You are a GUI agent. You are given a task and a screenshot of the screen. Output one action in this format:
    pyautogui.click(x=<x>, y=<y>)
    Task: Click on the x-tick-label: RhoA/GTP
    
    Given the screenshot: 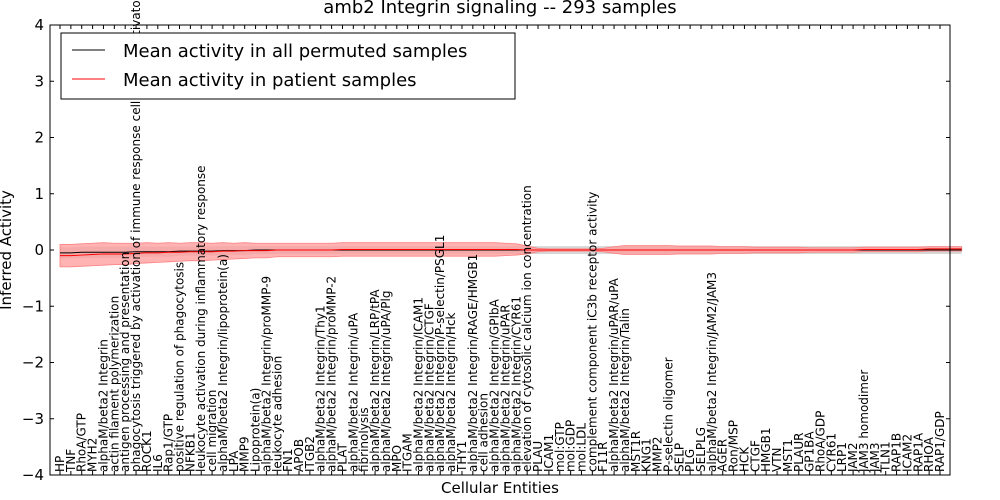 What is the action you would take?
    pyautogui.click(x=82, y=442)
    